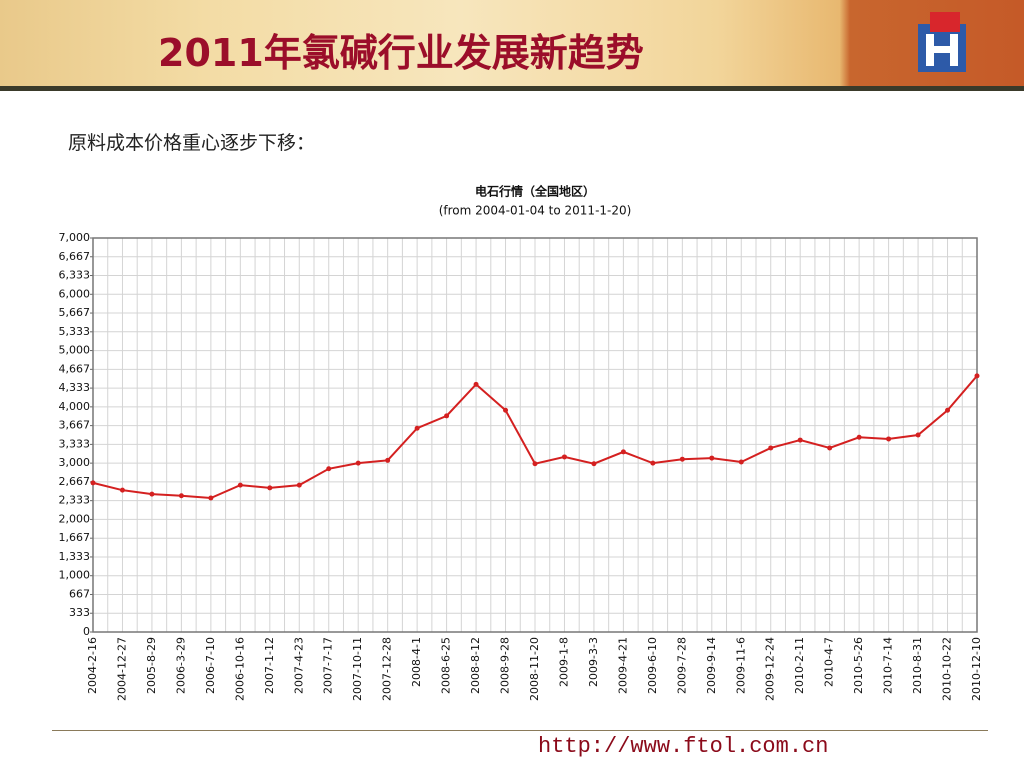  What do you see at coordinates (75, 387) in the screenshot?
I see `y-tick-label: 4,333` at bounding box center [75, 387].